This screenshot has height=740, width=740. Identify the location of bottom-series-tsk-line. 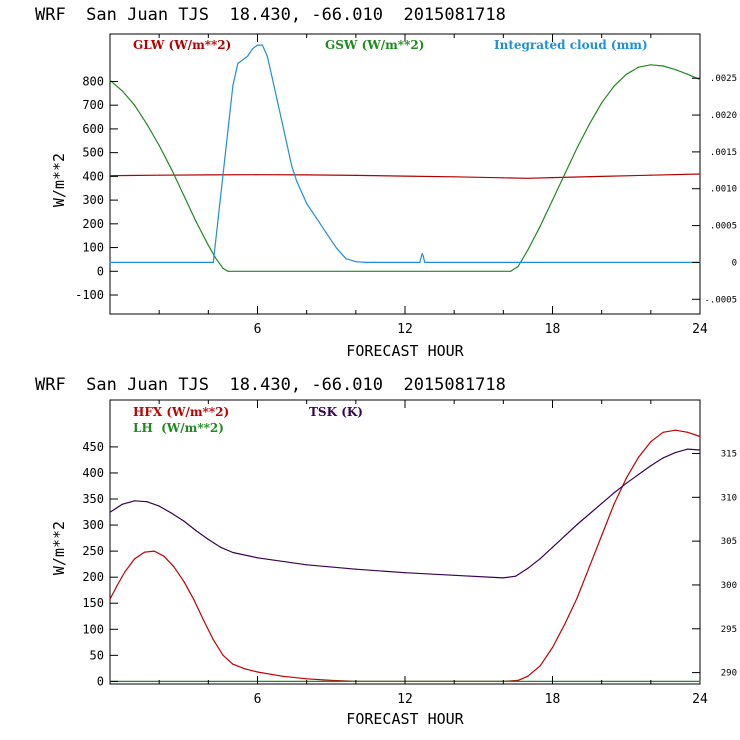
(405, 513).